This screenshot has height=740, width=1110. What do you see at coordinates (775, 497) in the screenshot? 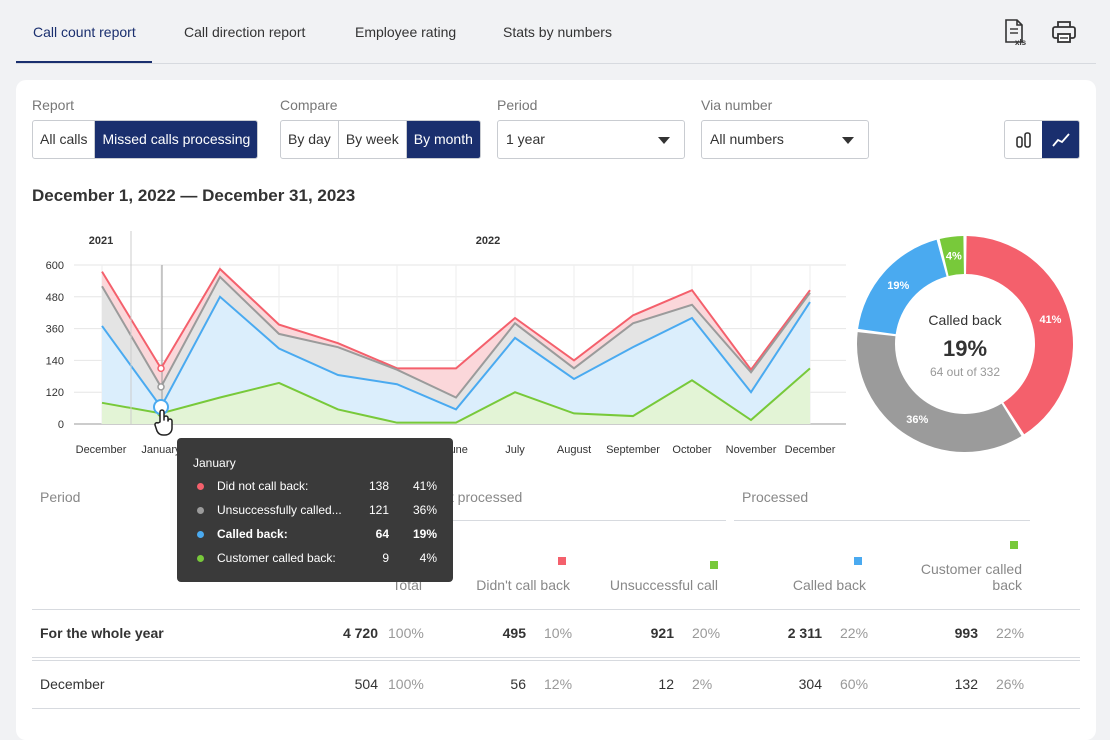
I see `processed-group-header: Processed` at bounding box center [775, 497].